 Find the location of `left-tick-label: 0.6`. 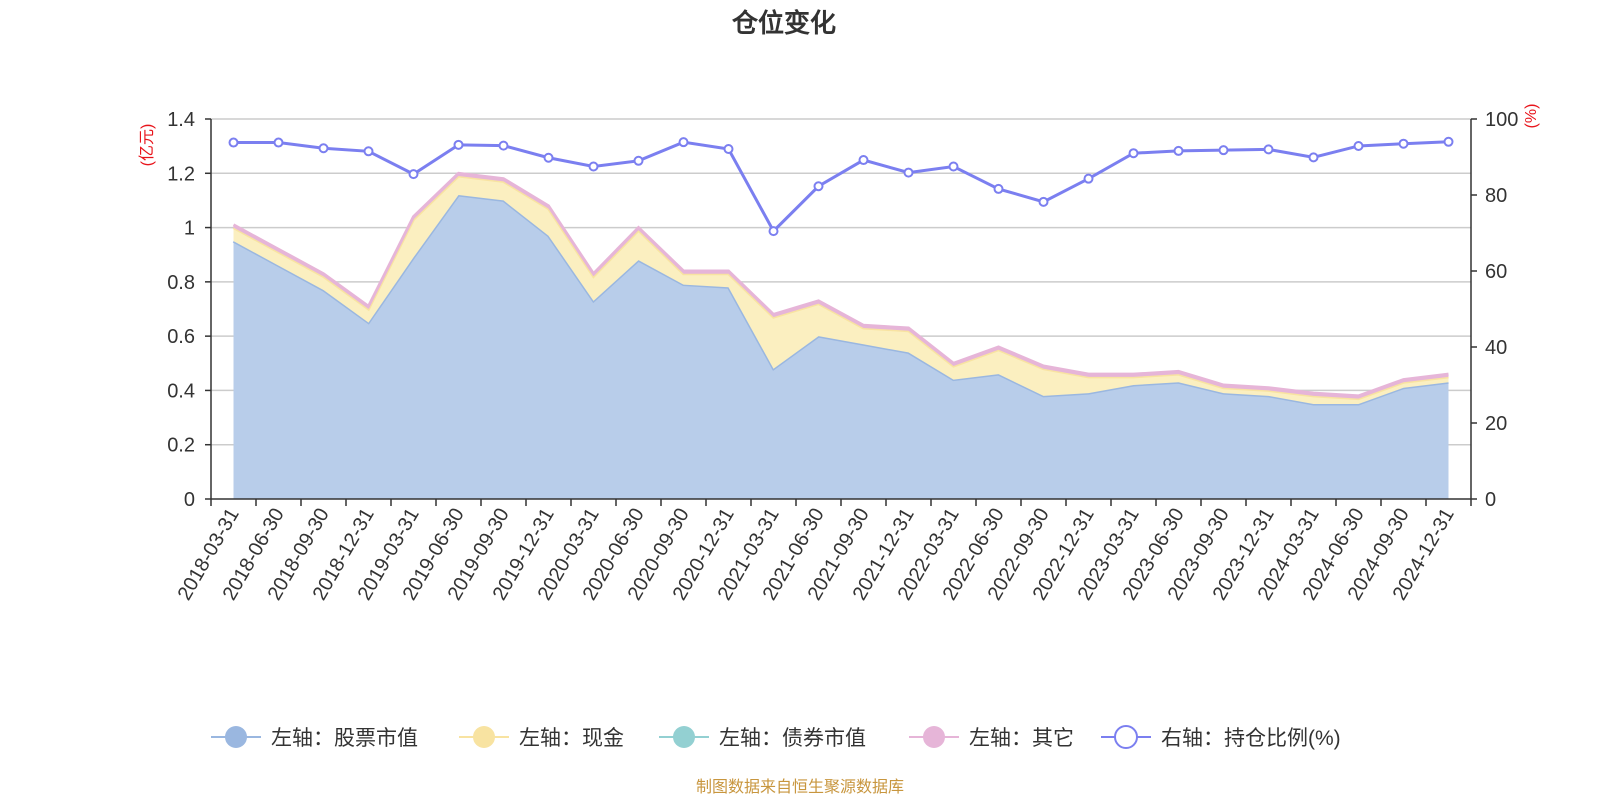

left-tick-label: 0.6 is located at coordinates (181, 337).